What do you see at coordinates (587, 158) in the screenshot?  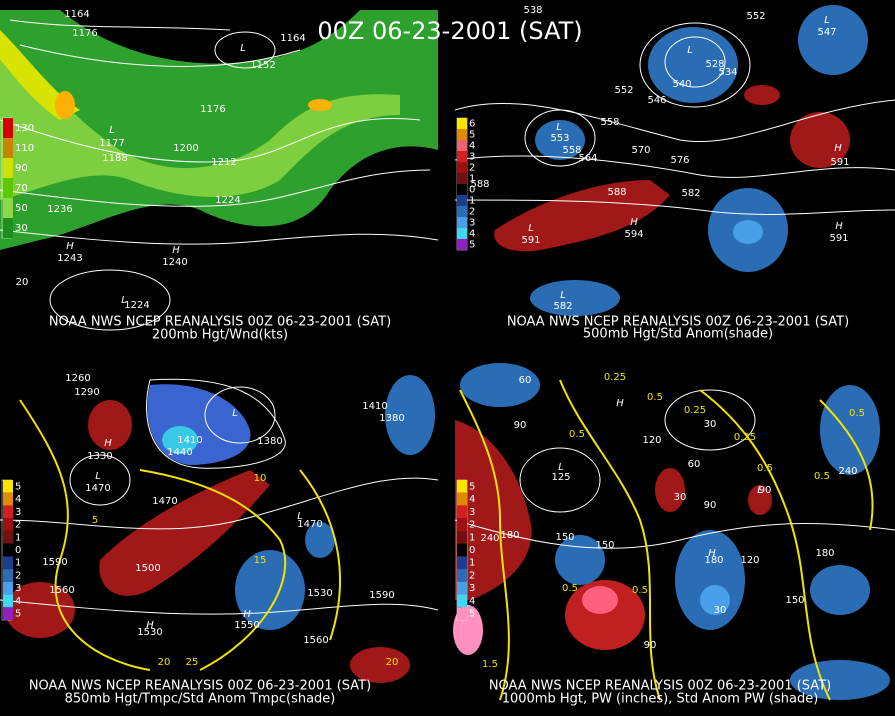 I see `contour-label: 564` at bounding box center [587, 158].